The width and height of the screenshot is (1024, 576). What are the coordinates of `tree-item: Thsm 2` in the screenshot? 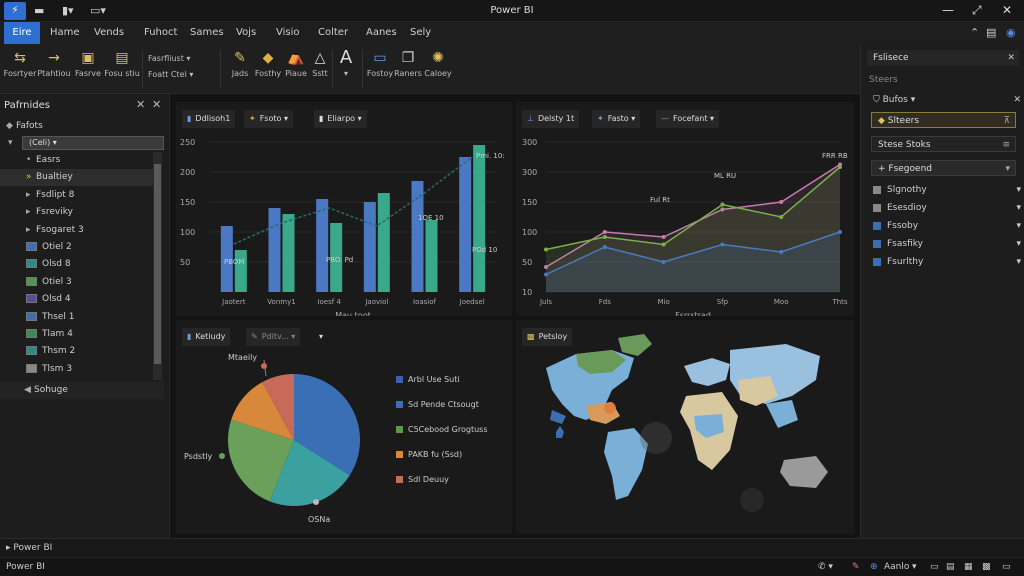 It's located at (81, 351).